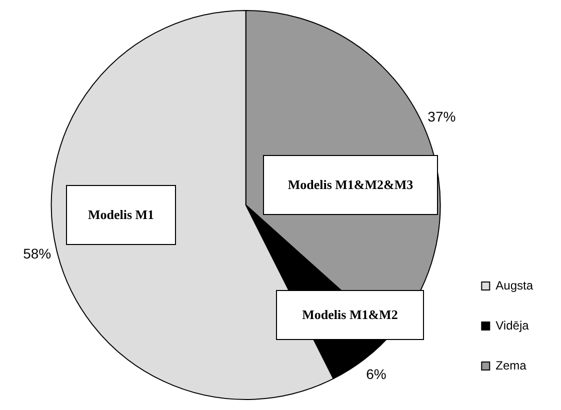 The height and width of the screenshot is (410, 561). Describe the element at coordinates (515, 285) in the screenshot. I see `legend-label: Augsta` at that location.